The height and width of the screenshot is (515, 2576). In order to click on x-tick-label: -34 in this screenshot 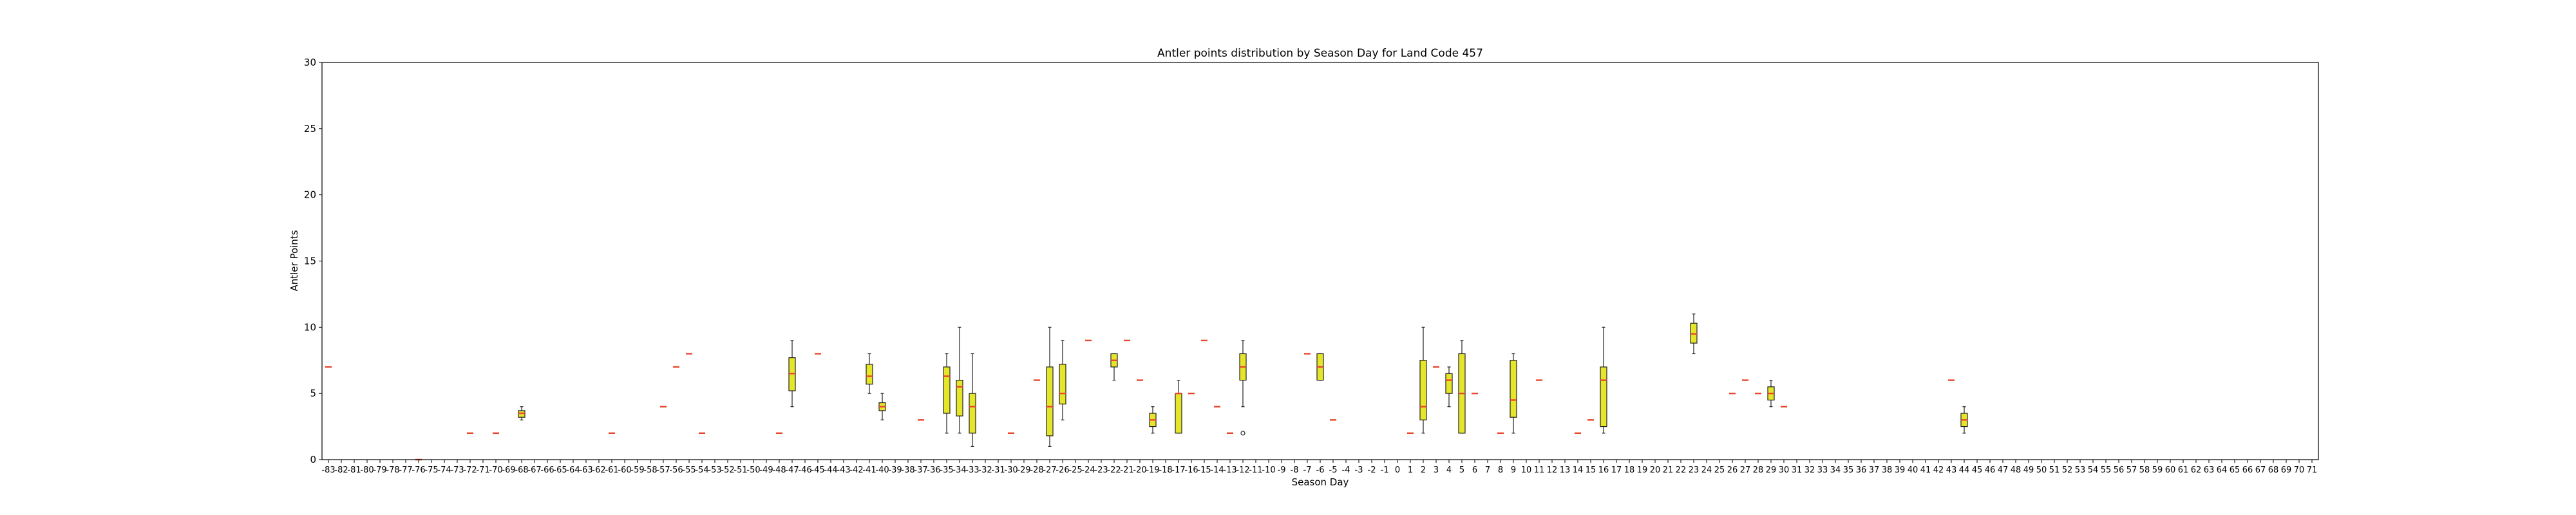, I will do `click(959, 470)`.